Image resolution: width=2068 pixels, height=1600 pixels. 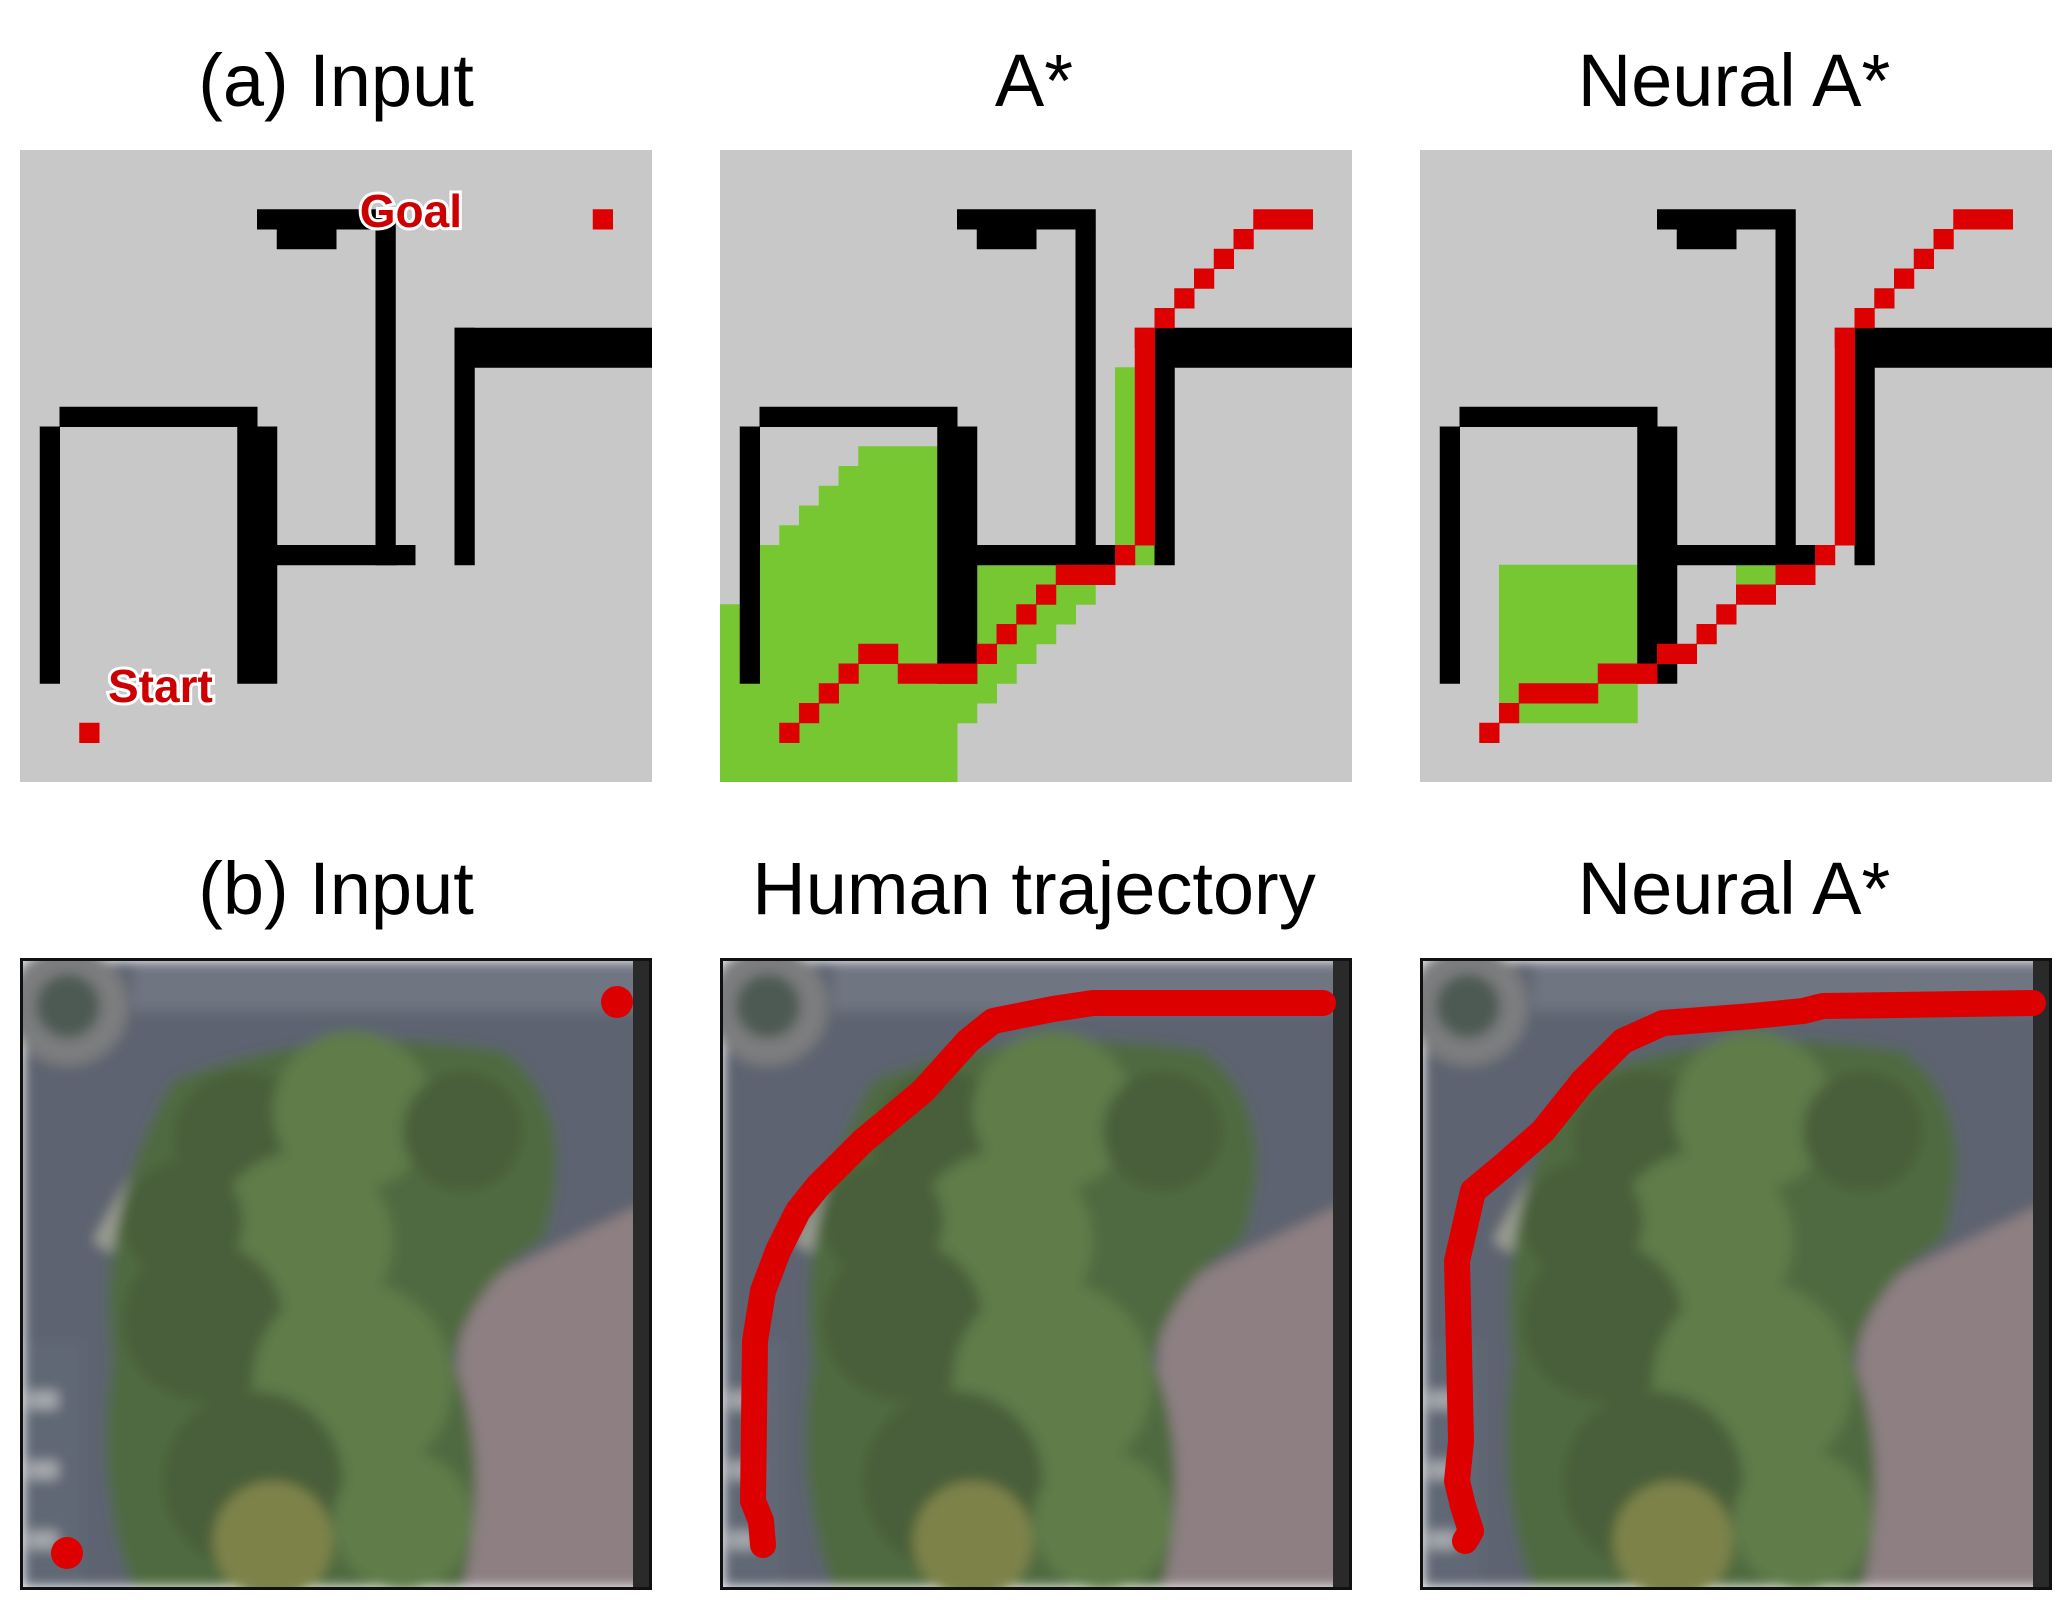 I want to click on grid-map-neural-astar, so click(x=1736, y=466).